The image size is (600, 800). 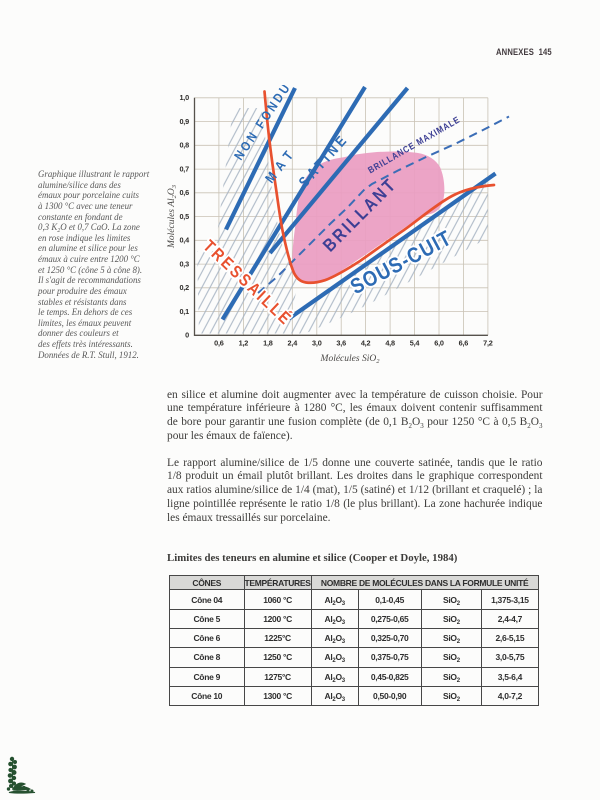 What do you see at coordinates (293, 343) in the screenshot?
I see `svg-text: 2,4` at bounding box center [293, 343].